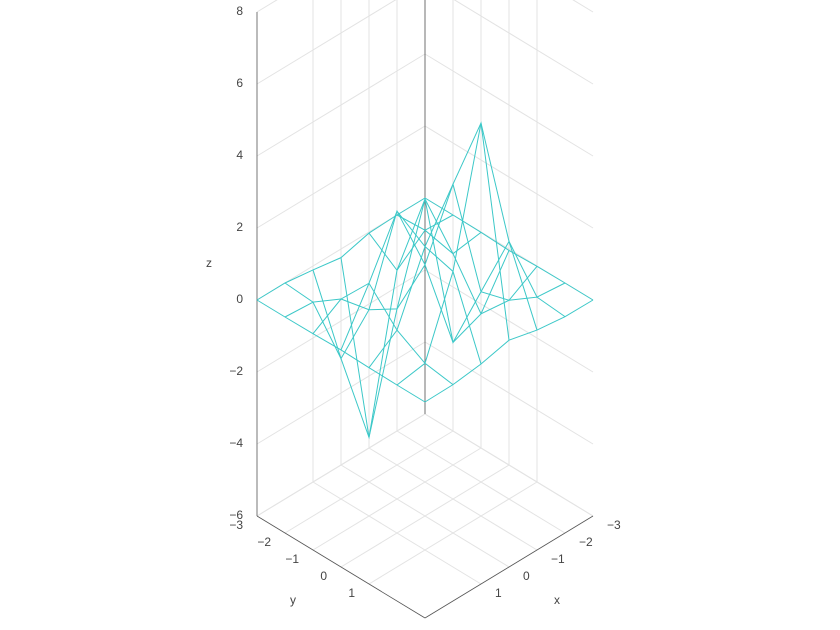 The height and width of the screenshot is (630, 840). What do you see at coordinates (236, 525) in the screenshot?
I see `y-tick-label: −3` at bounding box center [236, 525].